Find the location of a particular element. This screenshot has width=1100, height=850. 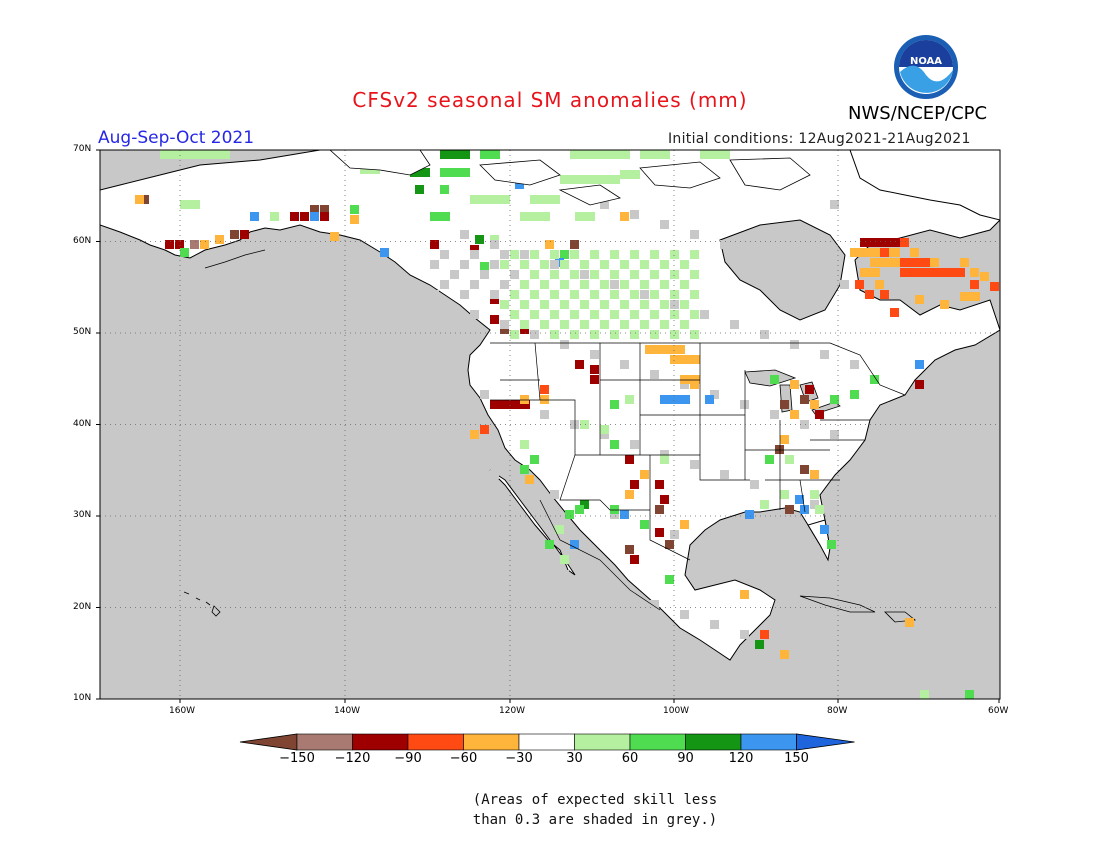

noaa-logo-icon: NOAA is located at coordinates (926, 67).